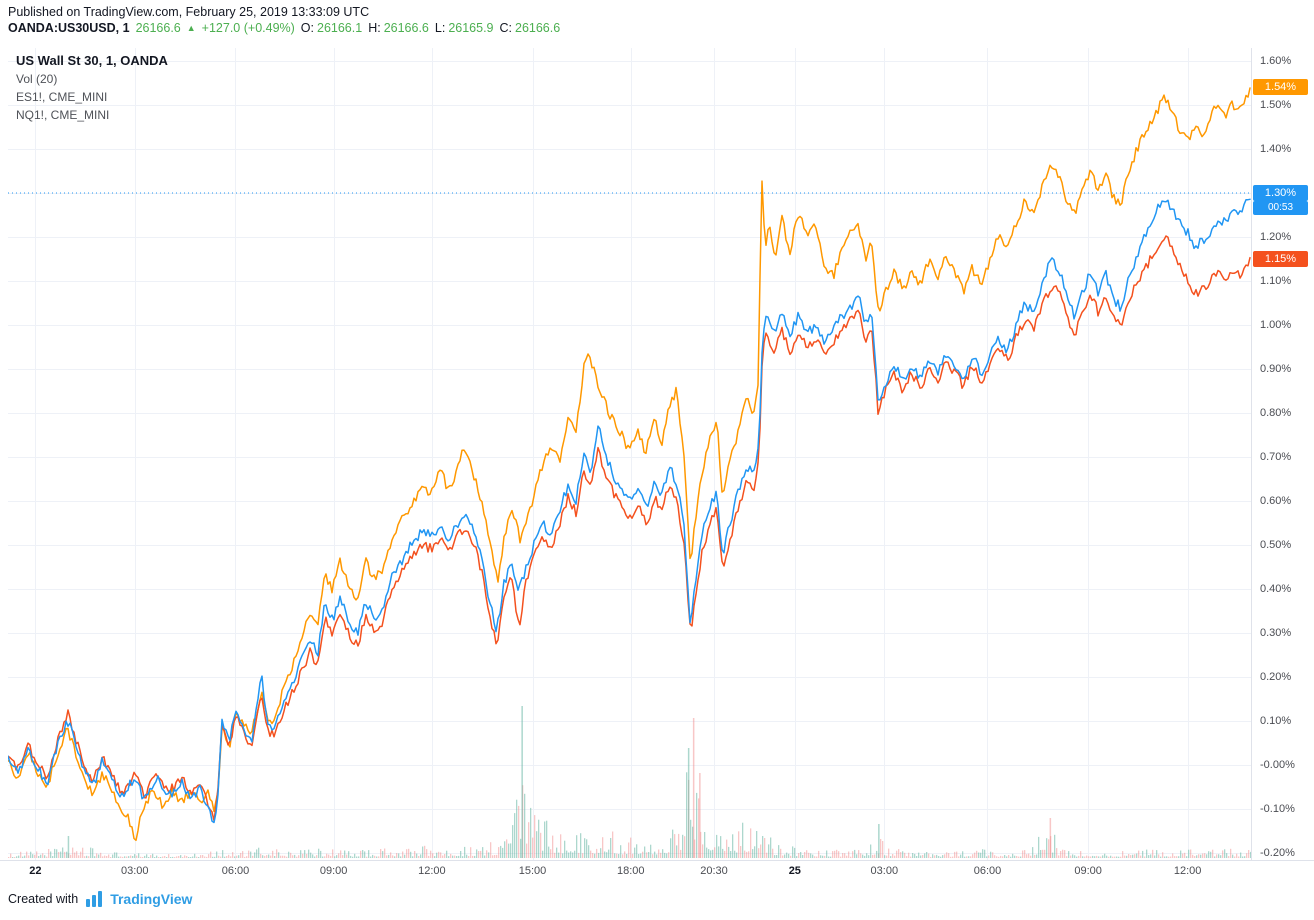 Image resolution: width=1314 pixels, height=920 pixels. What do you see at coordinates (94, 899) in the screenshot?
I see `tradingview-logo-icon` at bounding box center [94, 899].